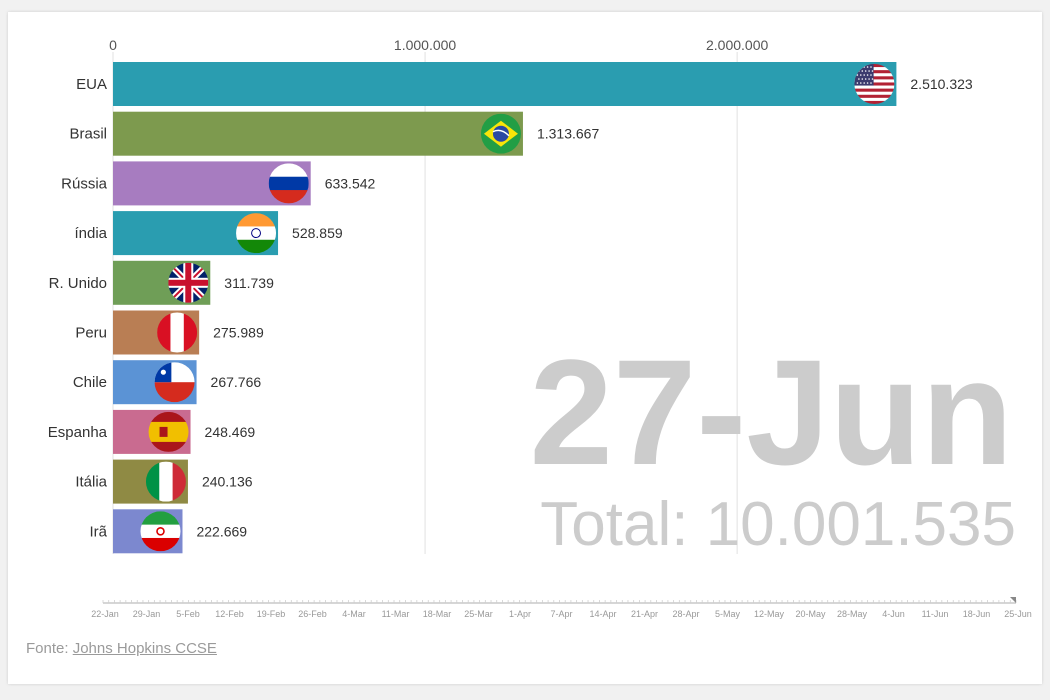  Describe the element at coordinates (161, 282) in the screenshot. I see `bar-group: R. Unido 311.739` at that location.